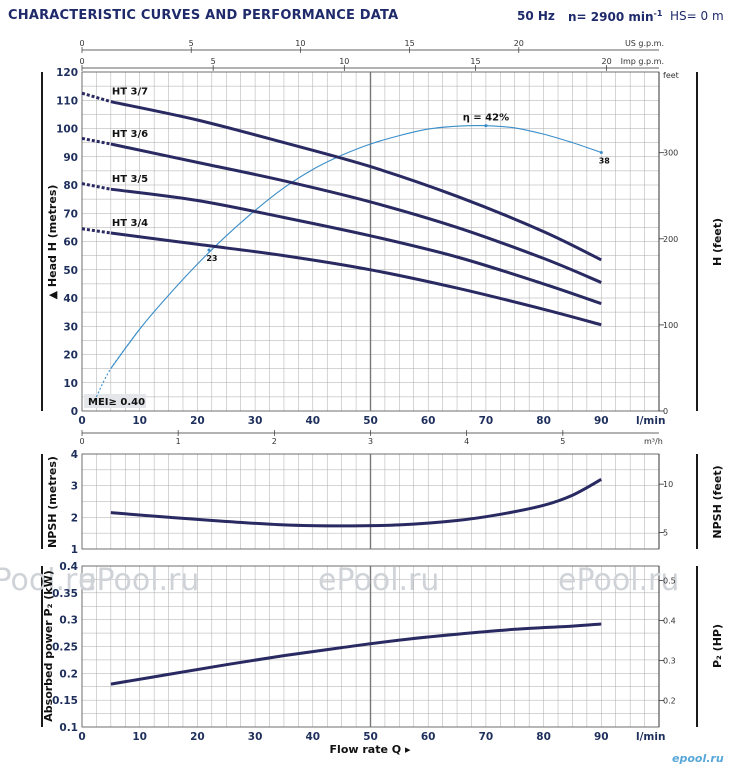  Describe the element at coordinates (650, 737) in the screenshot. I see `power-flow-unit: l/min` at that location.